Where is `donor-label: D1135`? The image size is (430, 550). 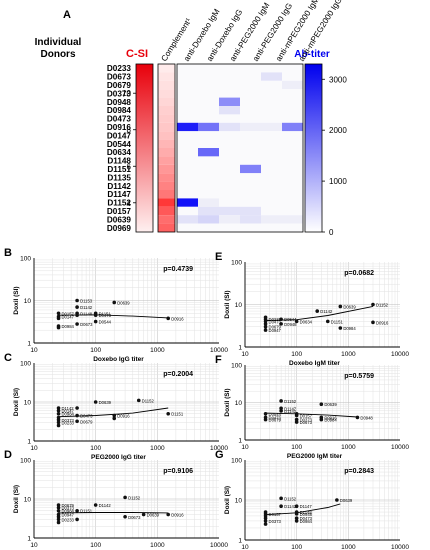 donor-label: D1135 is located at coordinates (119, 177).